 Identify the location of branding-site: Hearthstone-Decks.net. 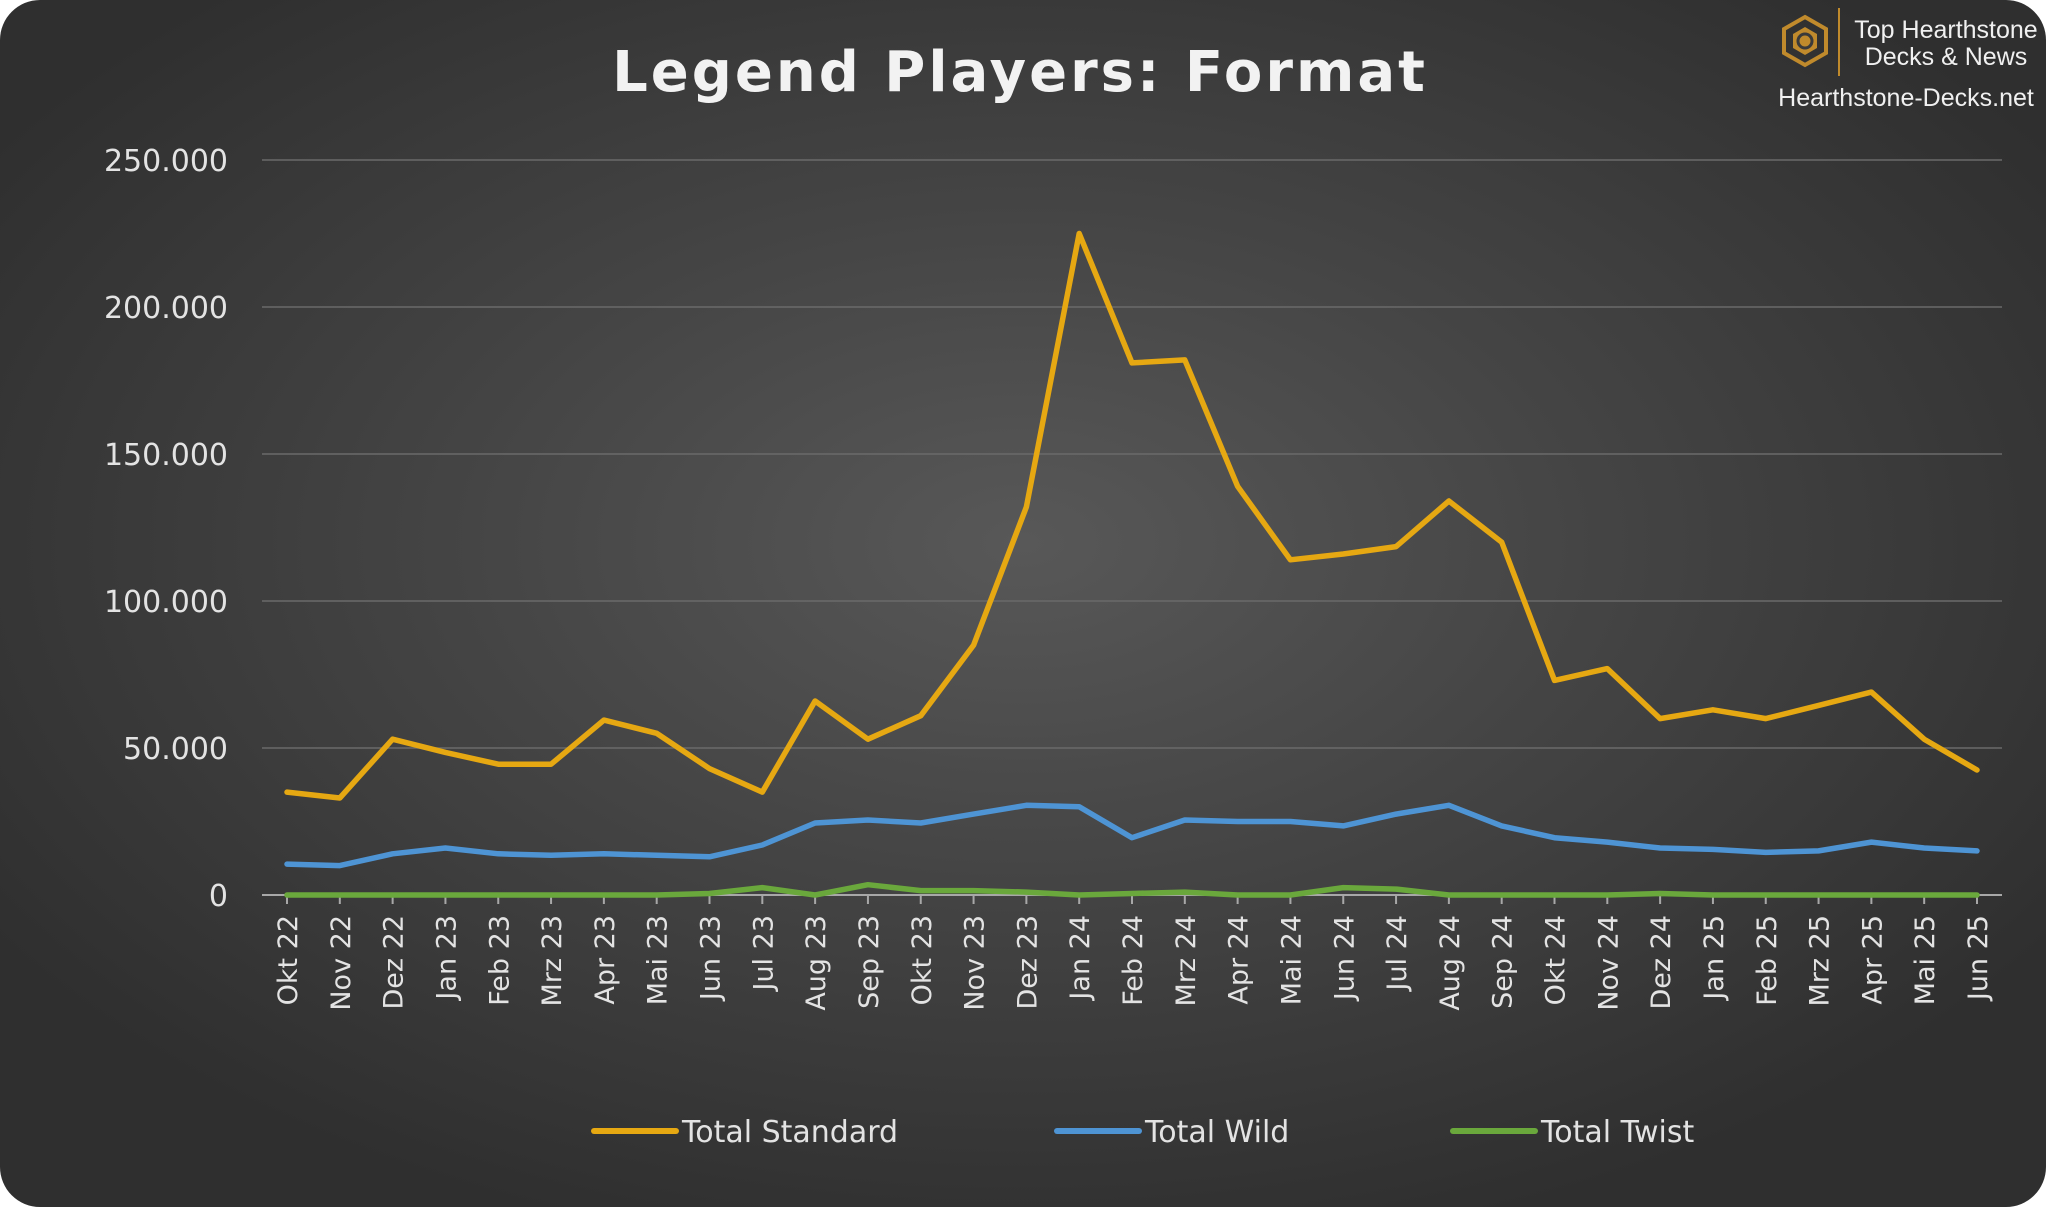
(1906, 98).